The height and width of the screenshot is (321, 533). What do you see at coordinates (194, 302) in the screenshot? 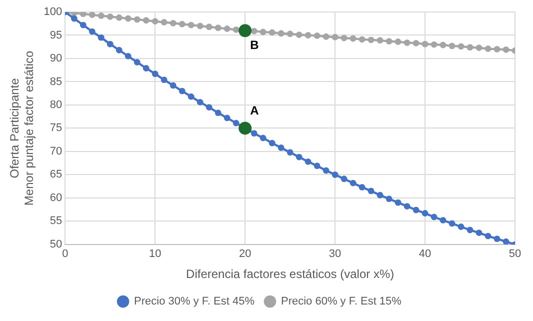
I see `legend-label: Precio 30% y F. Est 45%` at bounding box center [194, 302].